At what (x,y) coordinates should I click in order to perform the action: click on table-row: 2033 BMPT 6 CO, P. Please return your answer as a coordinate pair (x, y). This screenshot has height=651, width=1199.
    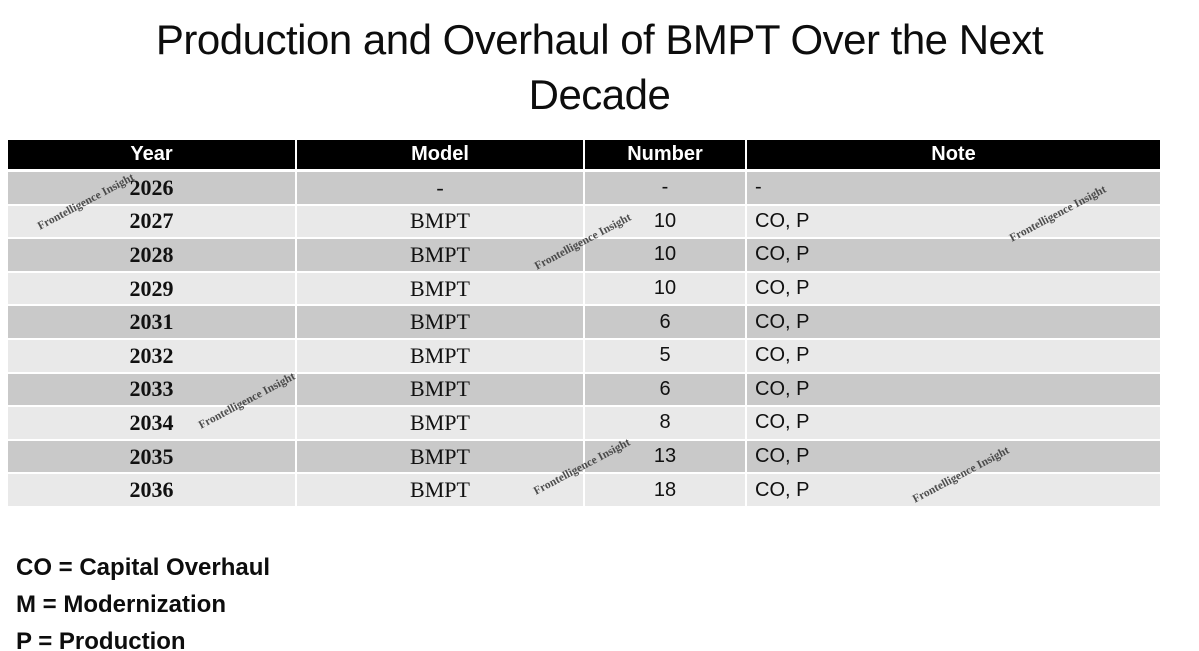
    Looking at the image, I should click on (584, 390).